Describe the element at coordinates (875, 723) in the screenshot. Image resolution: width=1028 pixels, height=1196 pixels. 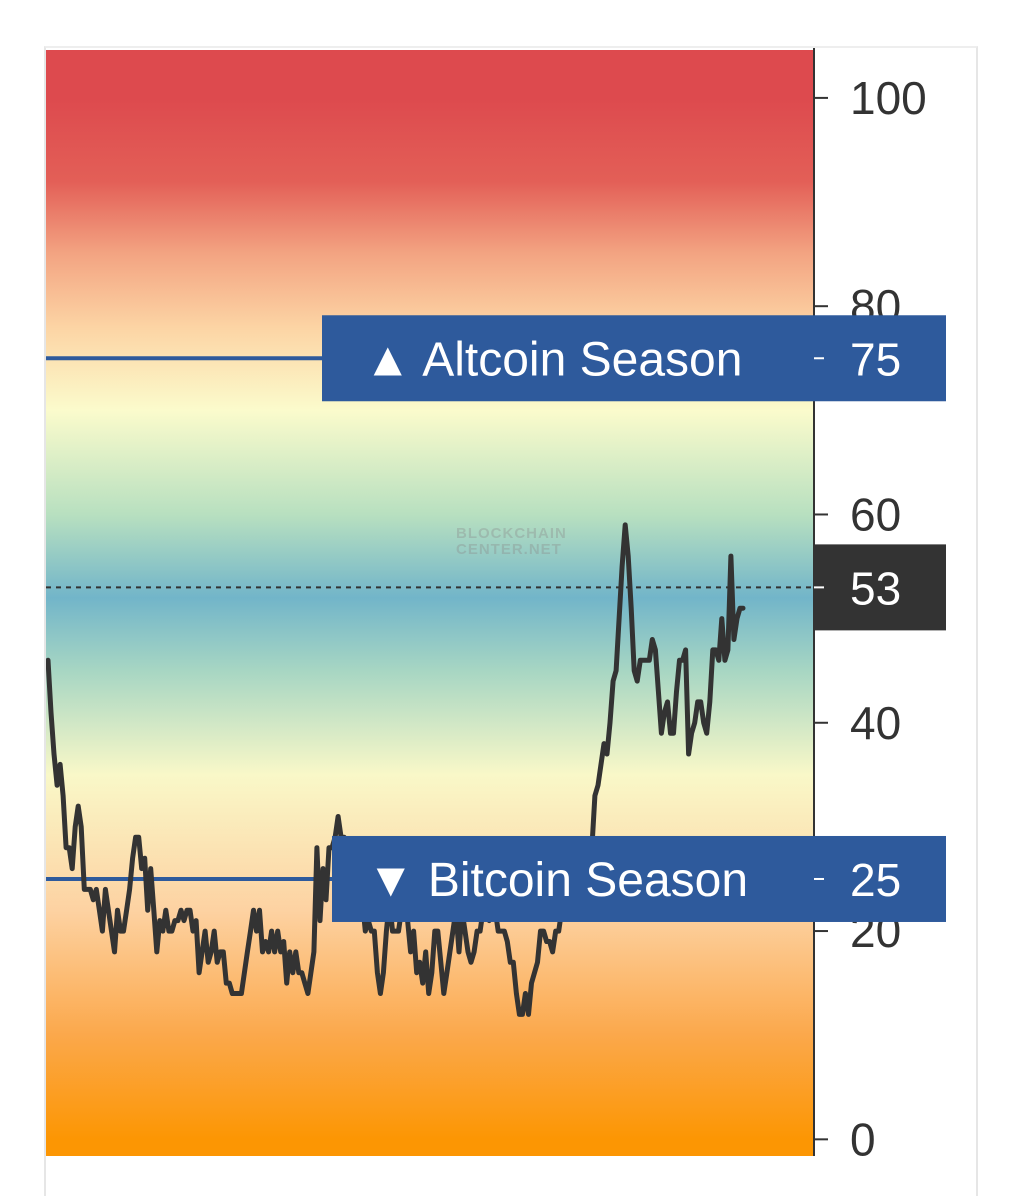
I see `y-tick-label-40: 40` at that location.